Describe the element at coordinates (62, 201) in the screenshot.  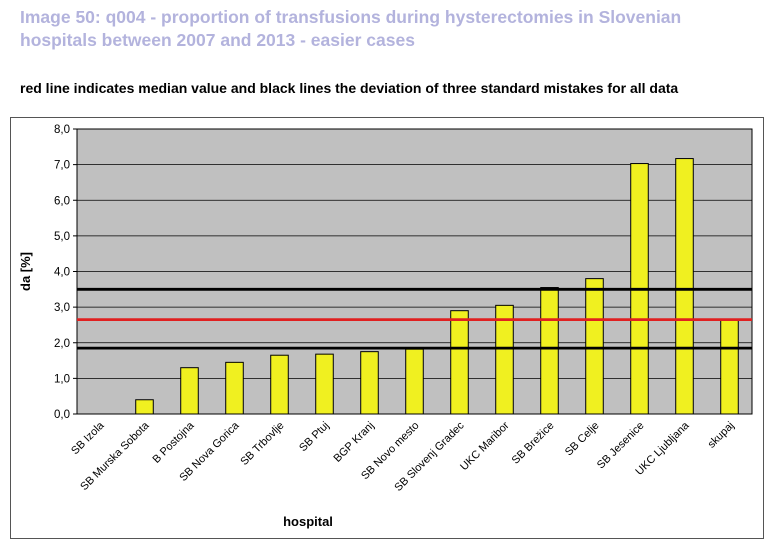
I see `y-tick-label: 6,0` at that location.